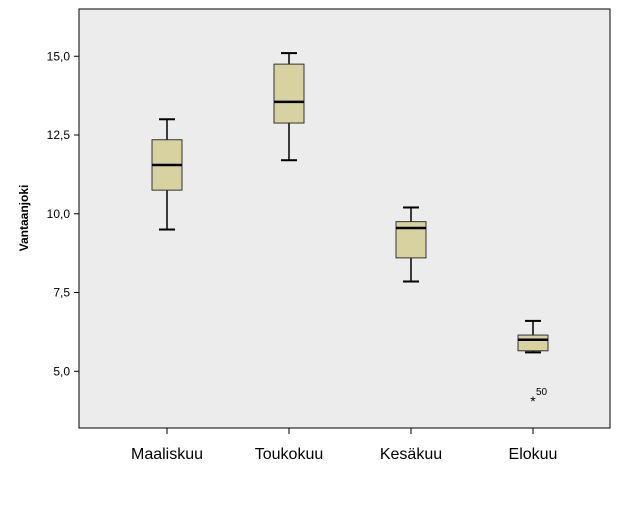 This screenshot has width=629, height=509. I want to click on x-tick-label: Toukokuu, so click(289, 454).